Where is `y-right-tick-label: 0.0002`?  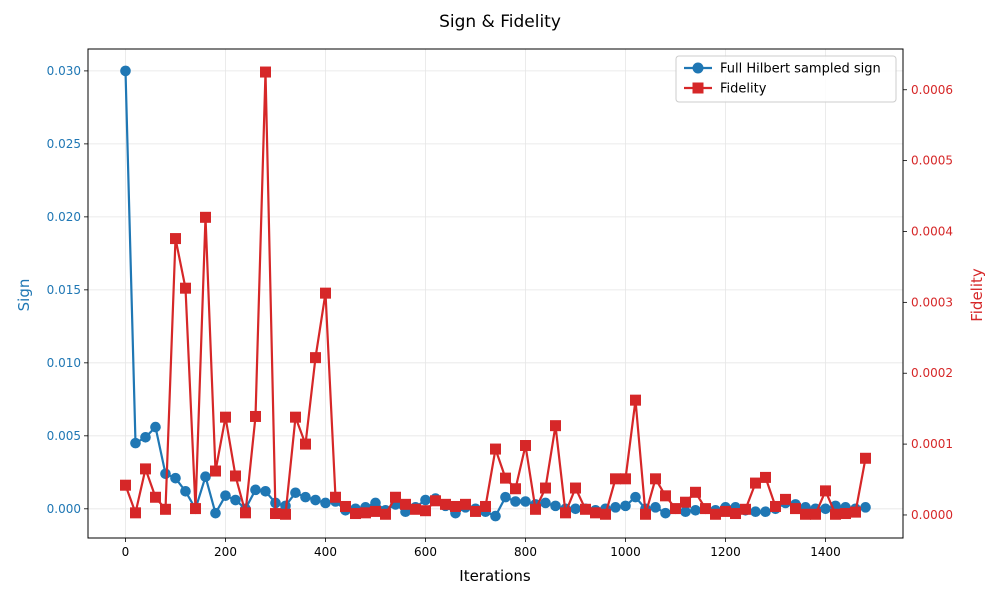 y-right-tick-label: 0.0002 is located at coordinates (932, 373).